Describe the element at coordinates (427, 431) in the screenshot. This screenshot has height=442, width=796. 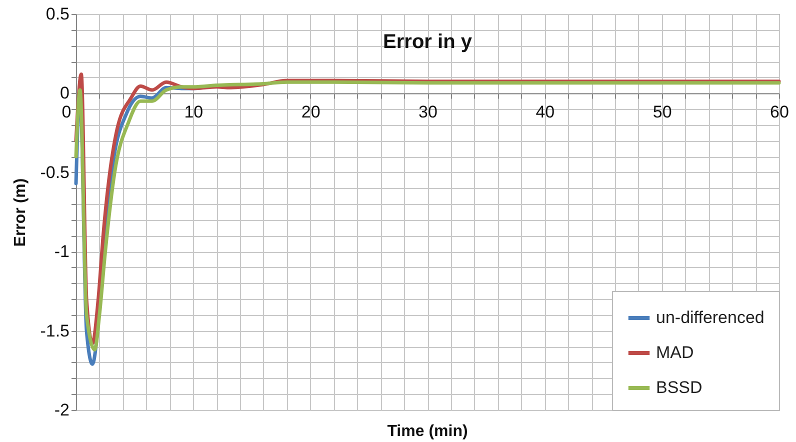
I see `x-axis-title: Time (min)` at that location.